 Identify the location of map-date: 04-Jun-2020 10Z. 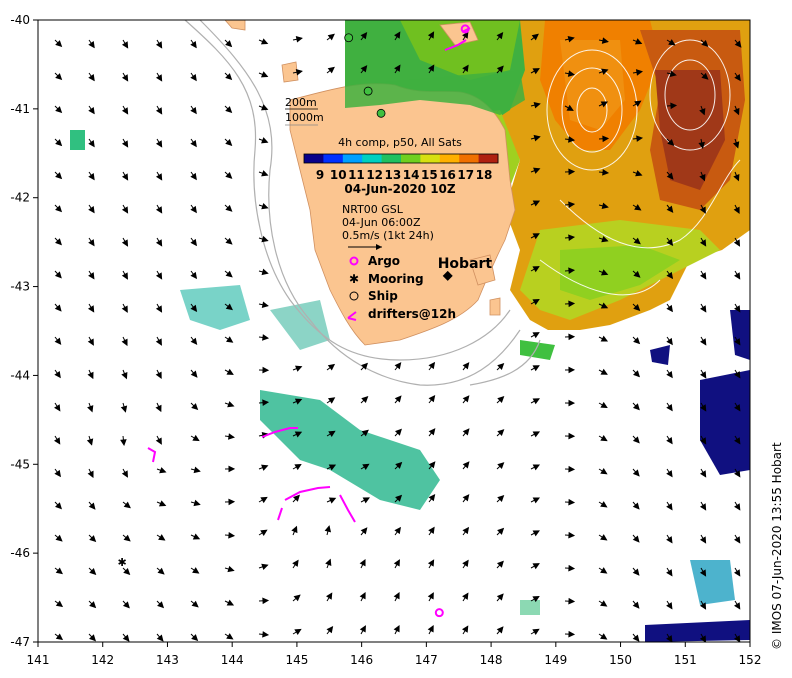
(399, 189).